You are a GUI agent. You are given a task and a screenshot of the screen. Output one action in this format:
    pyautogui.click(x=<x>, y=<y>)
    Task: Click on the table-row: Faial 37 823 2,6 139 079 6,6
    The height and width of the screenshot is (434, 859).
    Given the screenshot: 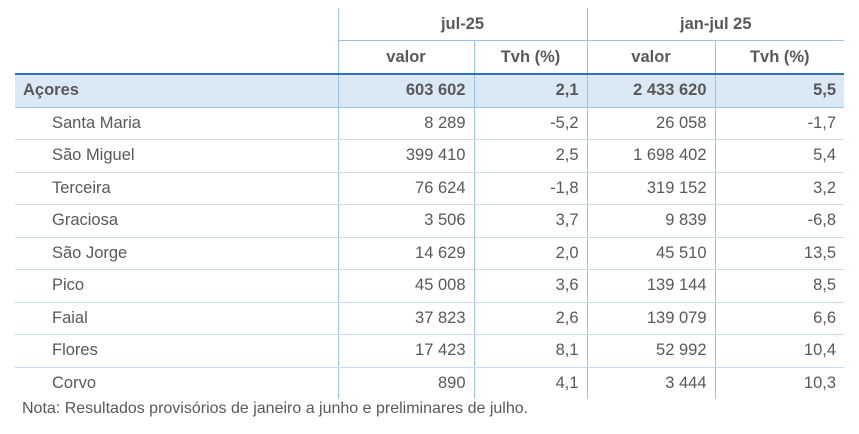 What is the action you would take?
    pyautogui.click(x=430, y=318)
    